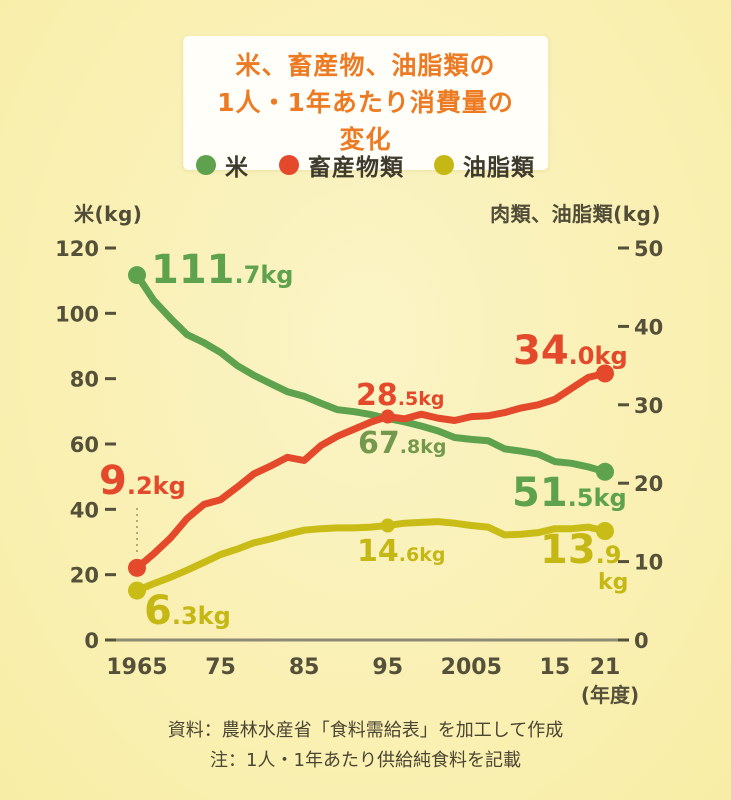  Describe the element at coordinates (365, 65) in the screenshot. I see `chart-title-line1: 米、畜産物、油脂類の` at that location.